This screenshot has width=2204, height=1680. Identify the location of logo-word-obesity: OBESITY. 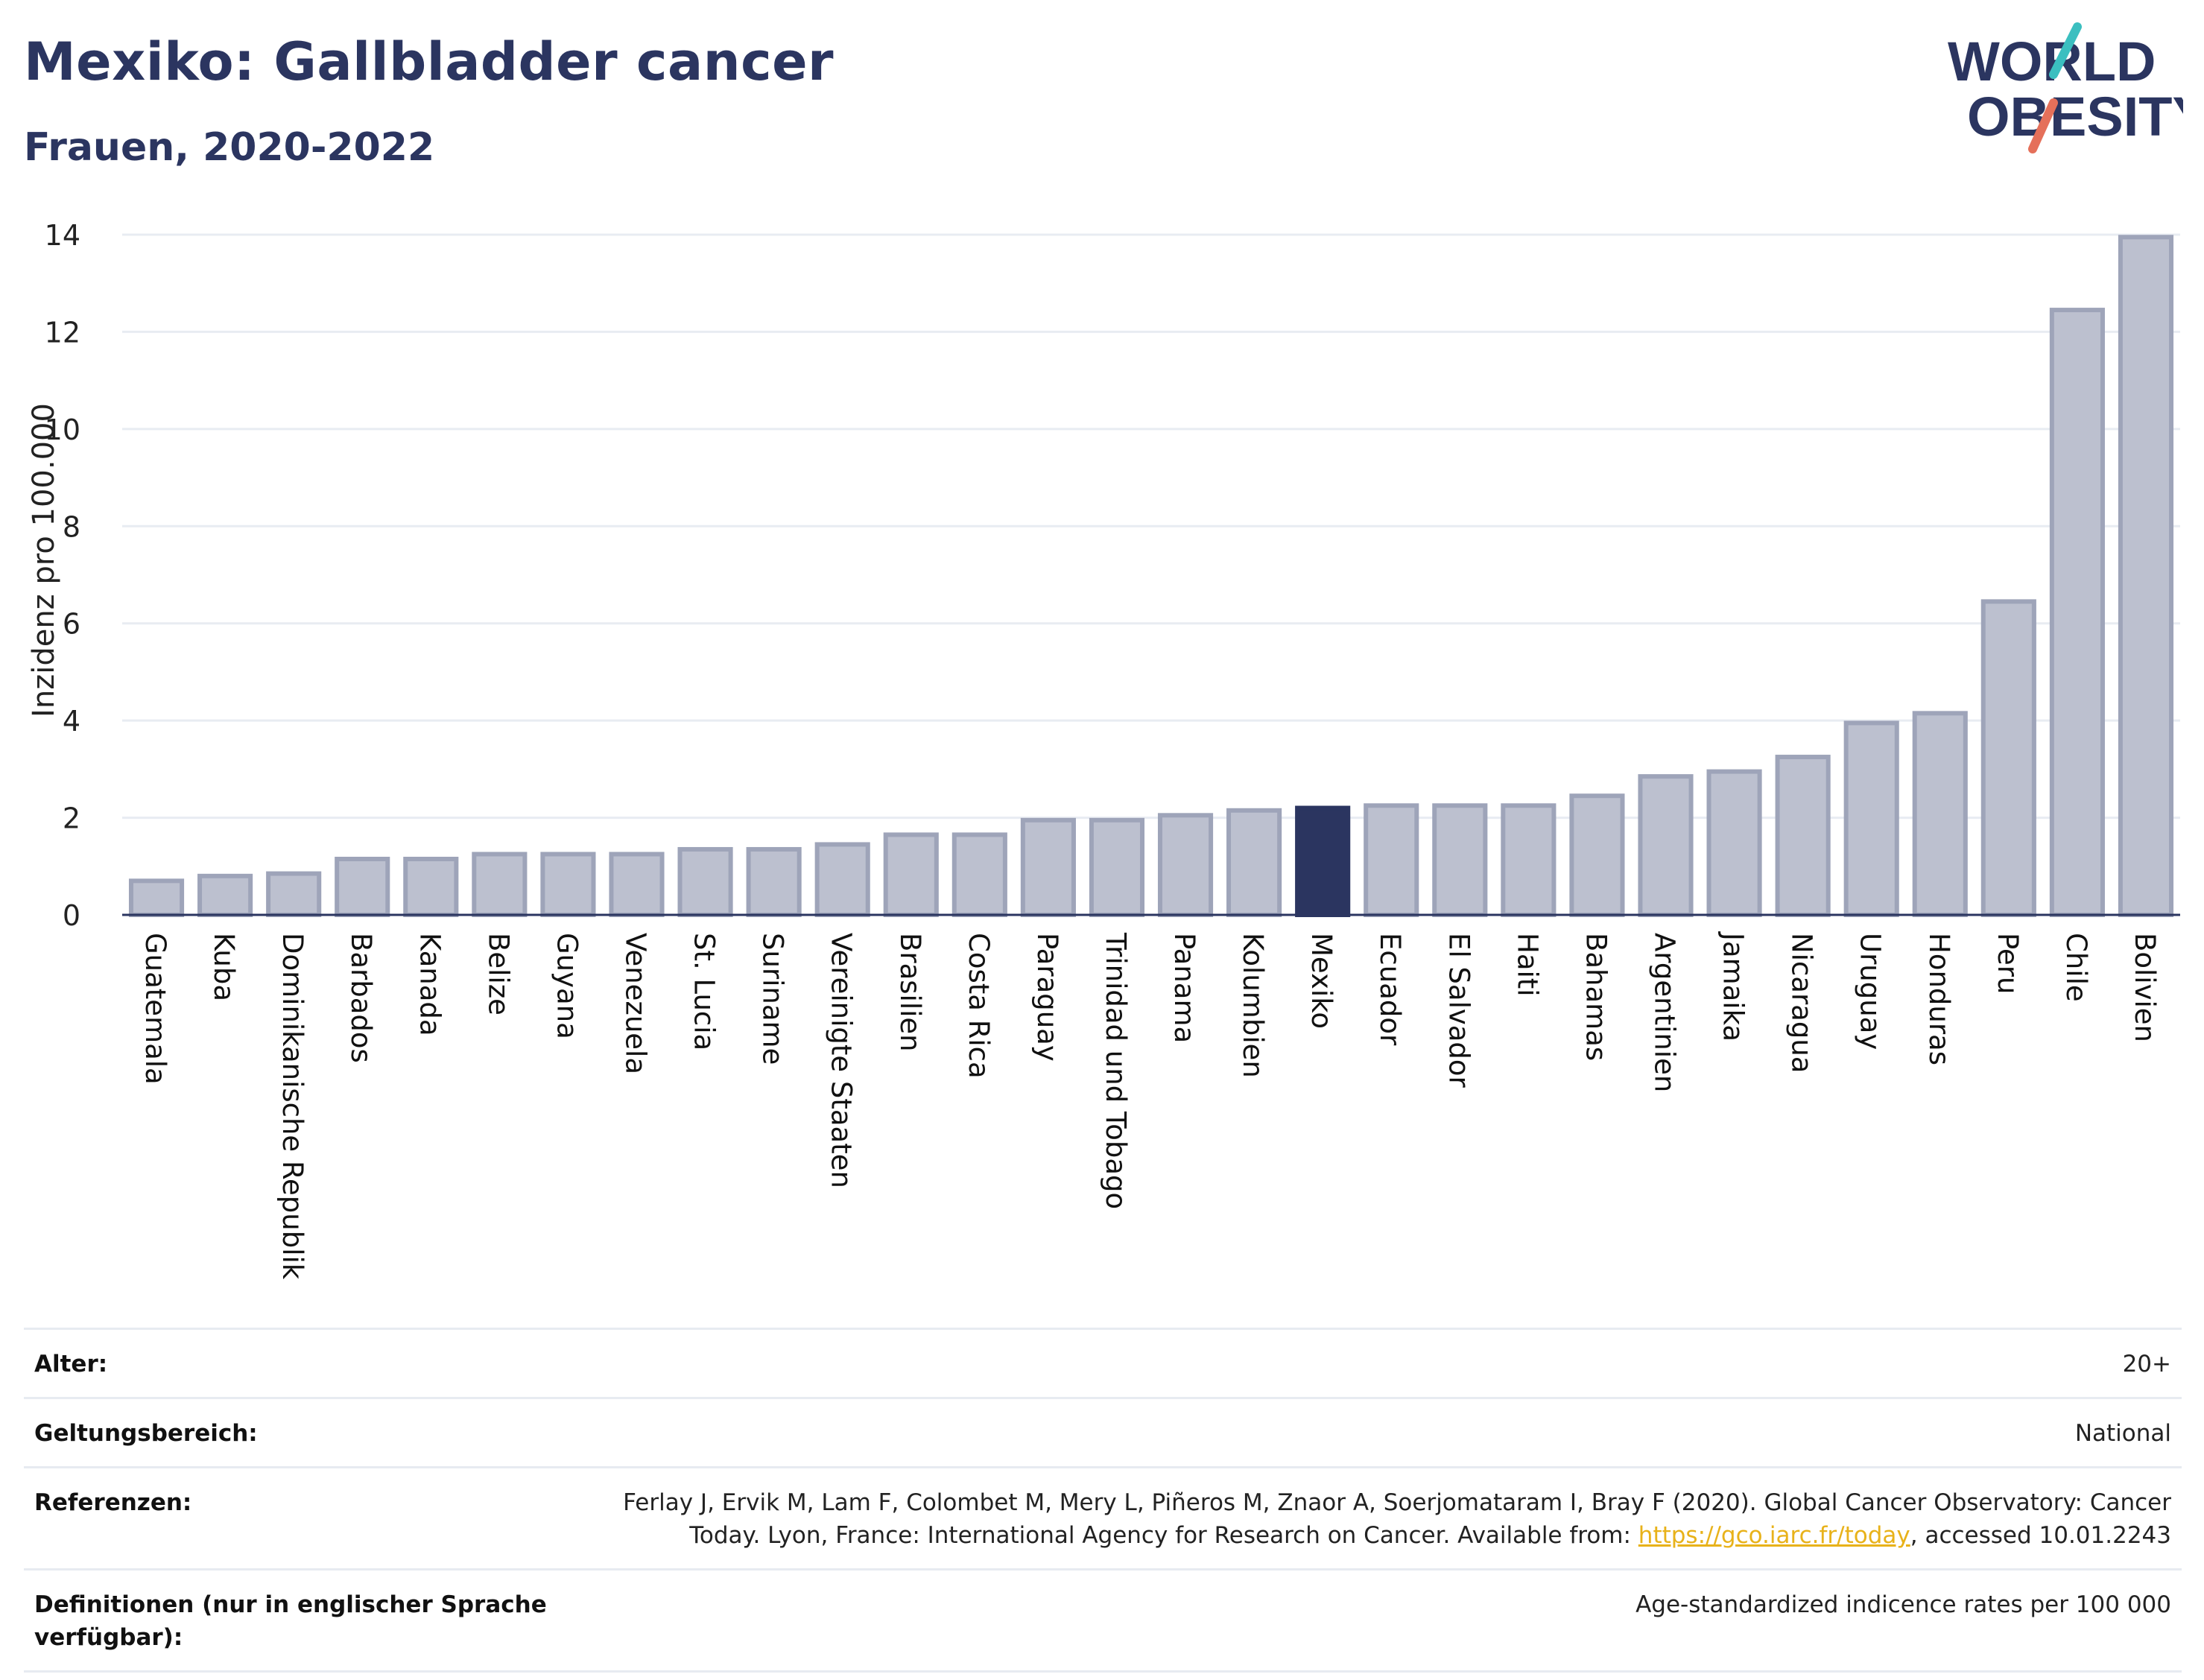
(2075, 117).